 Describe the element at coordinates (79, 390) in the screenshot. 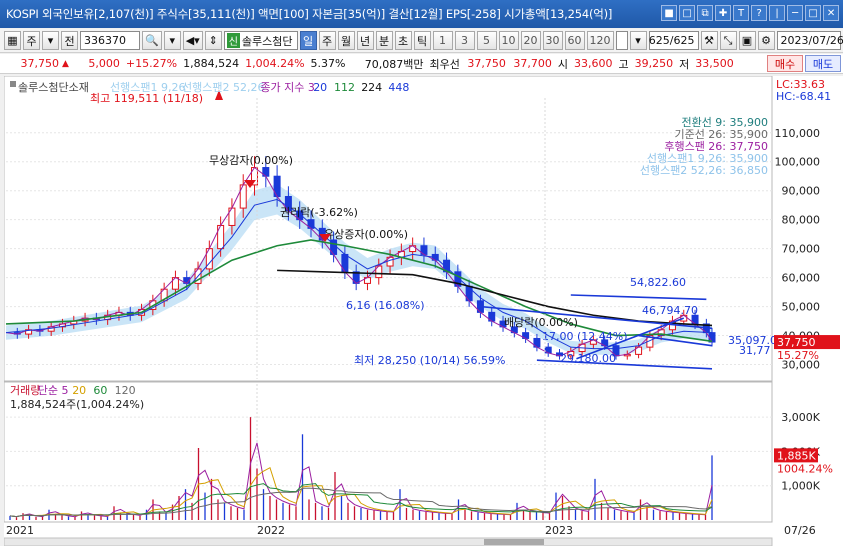

I see `volume-legend-item: 20` at that location.